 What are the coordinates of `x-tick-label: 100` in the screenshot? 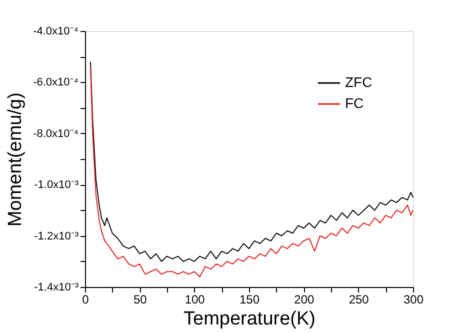 It's located at (195, 299).